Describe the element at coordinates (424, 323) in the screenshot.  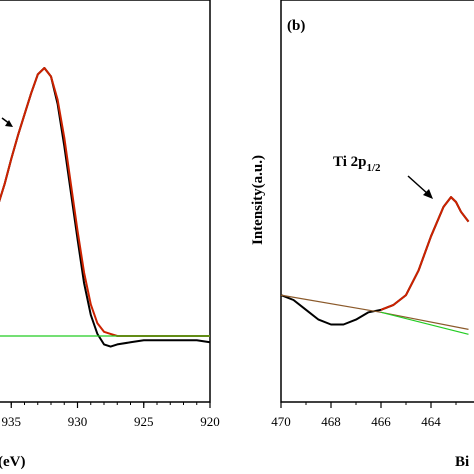
I see `panel-b-series-3-line` at that location.